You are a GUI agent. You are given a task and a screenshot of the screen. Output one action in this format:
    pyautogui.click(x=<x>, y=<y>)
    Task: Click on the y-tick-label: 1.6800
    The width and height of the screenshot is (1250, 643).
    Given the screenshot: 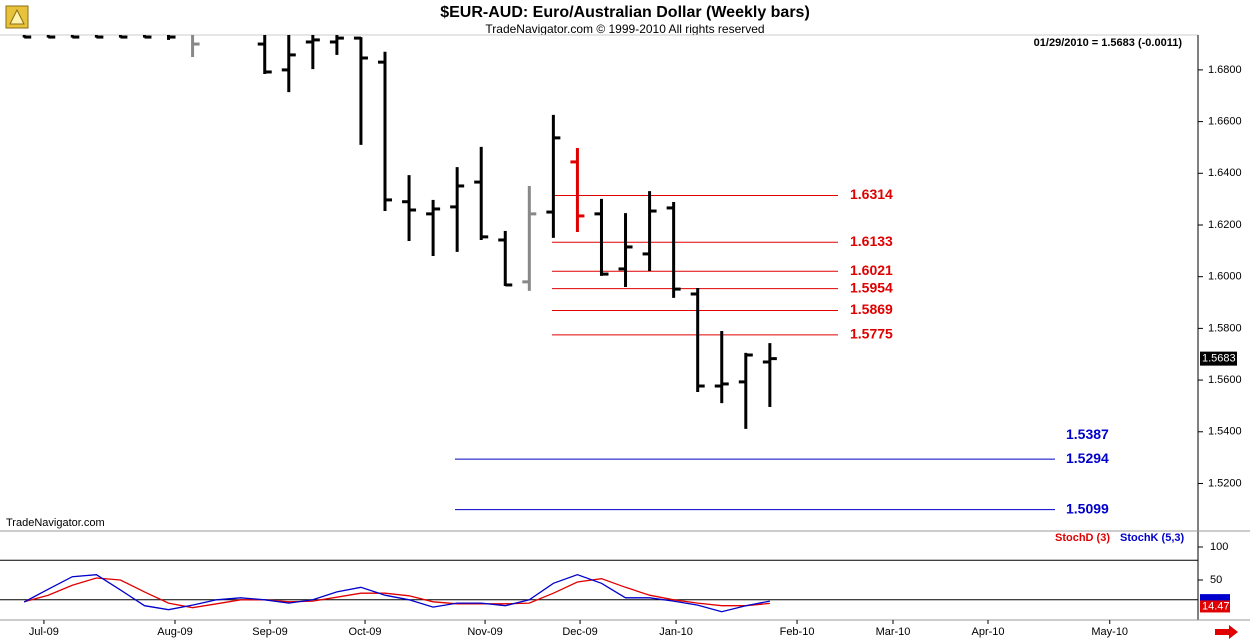 What is the action you would take?
    pyautogui.click(x=1225, y=70)
    